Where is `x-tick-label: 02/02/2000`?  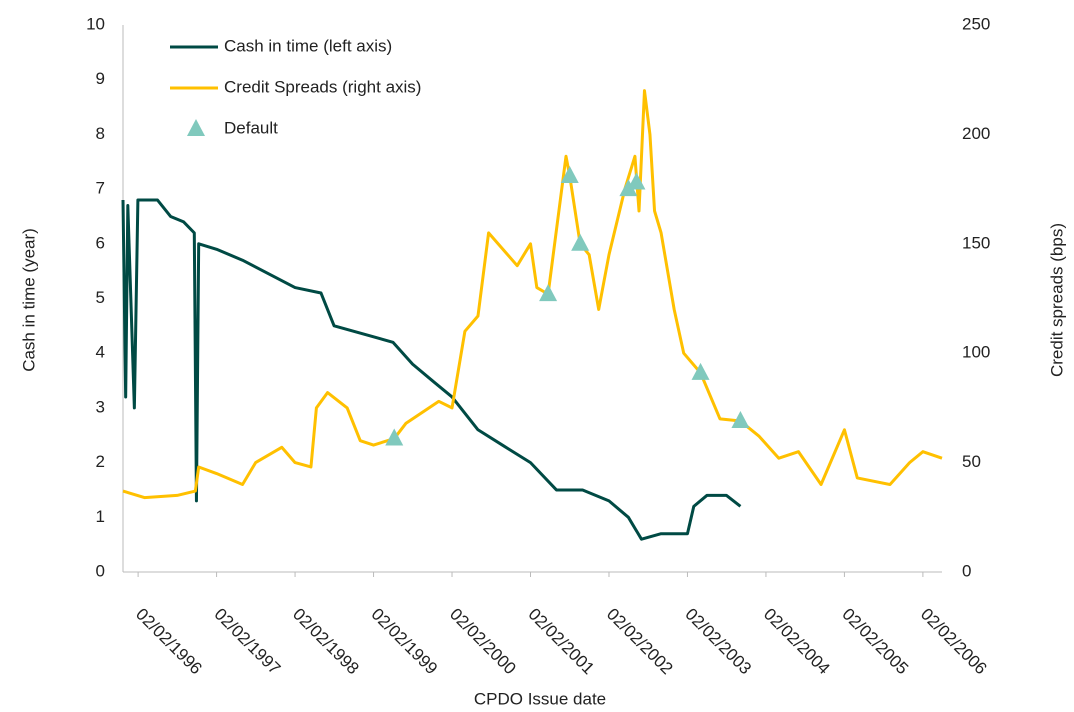
x-tick-label: 02/02/2000 is located at coordinates (483, 642).